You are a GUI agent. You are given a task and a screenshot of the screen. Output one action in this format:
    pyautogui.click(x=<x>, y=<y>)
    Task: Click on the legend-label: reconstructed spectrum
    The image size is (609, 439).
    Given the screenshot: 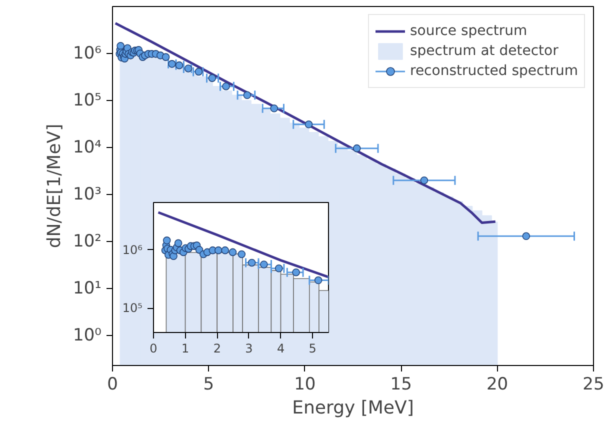 What is the action you would take?
    pyautogui.click(x=494, y=71)
    